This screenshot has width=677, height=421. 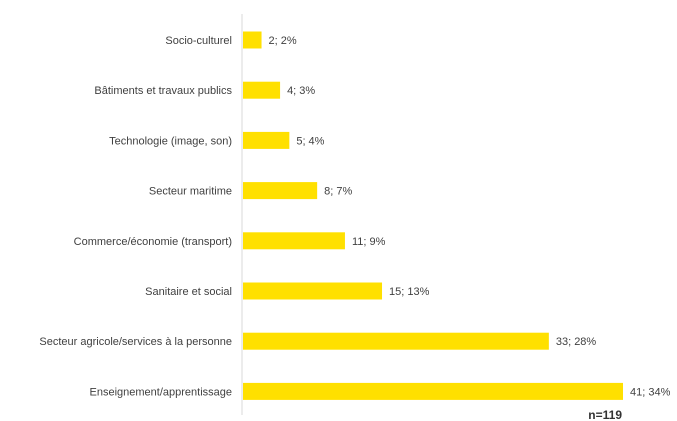 I want to click on category-label: Technologie (image, son), so click(x=170, y=141).